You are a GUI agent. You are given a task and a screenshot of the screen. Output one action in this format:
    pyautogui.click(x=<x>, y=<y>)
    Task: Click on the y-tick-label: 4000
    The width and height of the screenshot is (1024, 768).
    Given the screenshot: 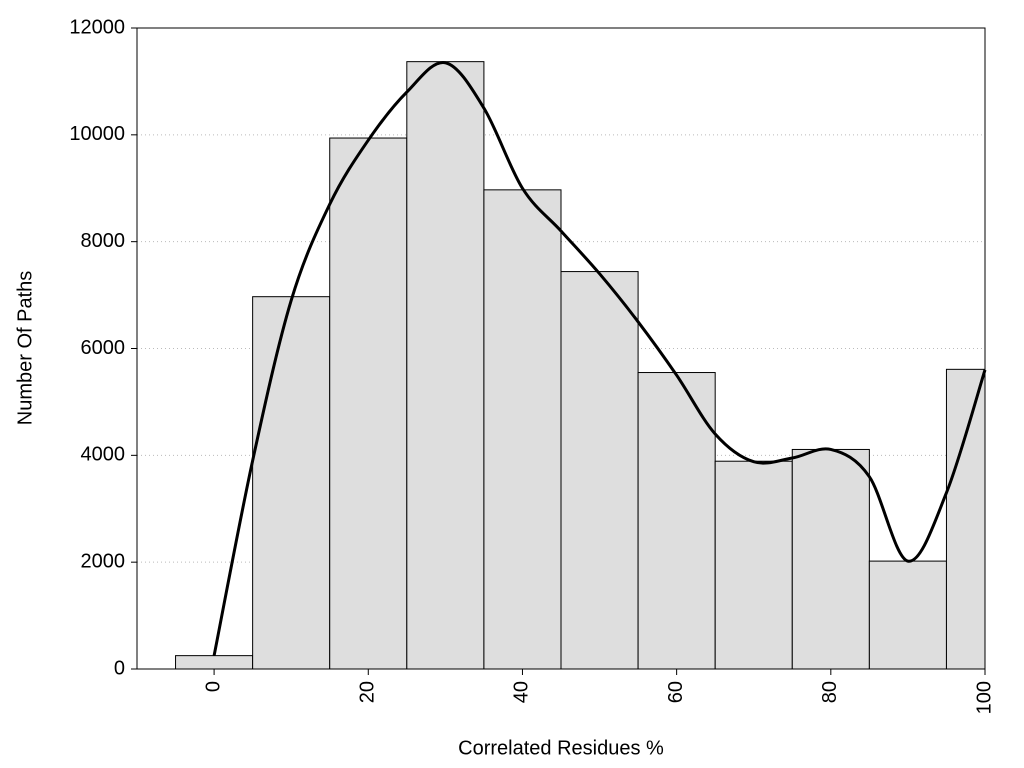 What is the action you would take?
    pyautogui.click(x=103, y=455)
    